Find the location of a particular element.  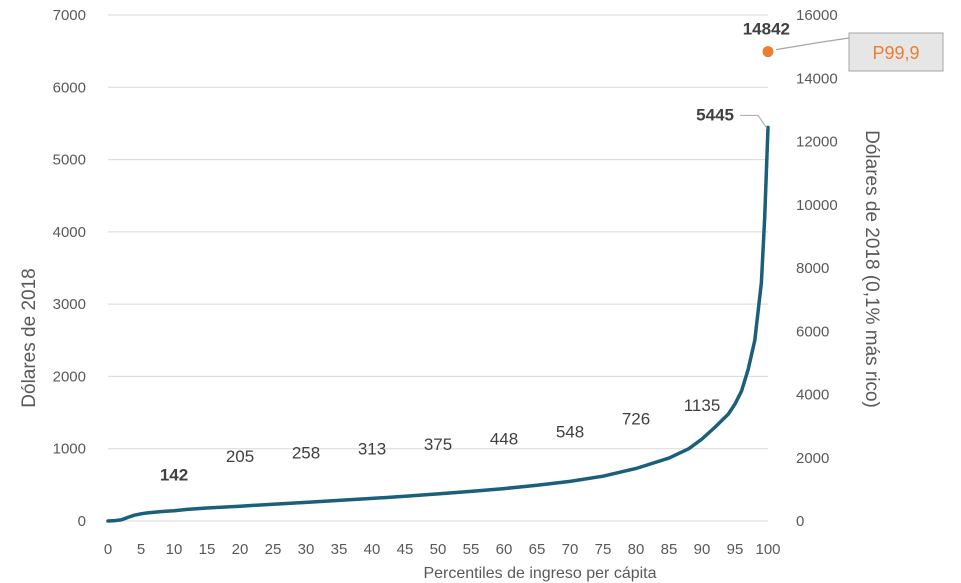

data-label: 5445 is located at coordinates (715, 114).